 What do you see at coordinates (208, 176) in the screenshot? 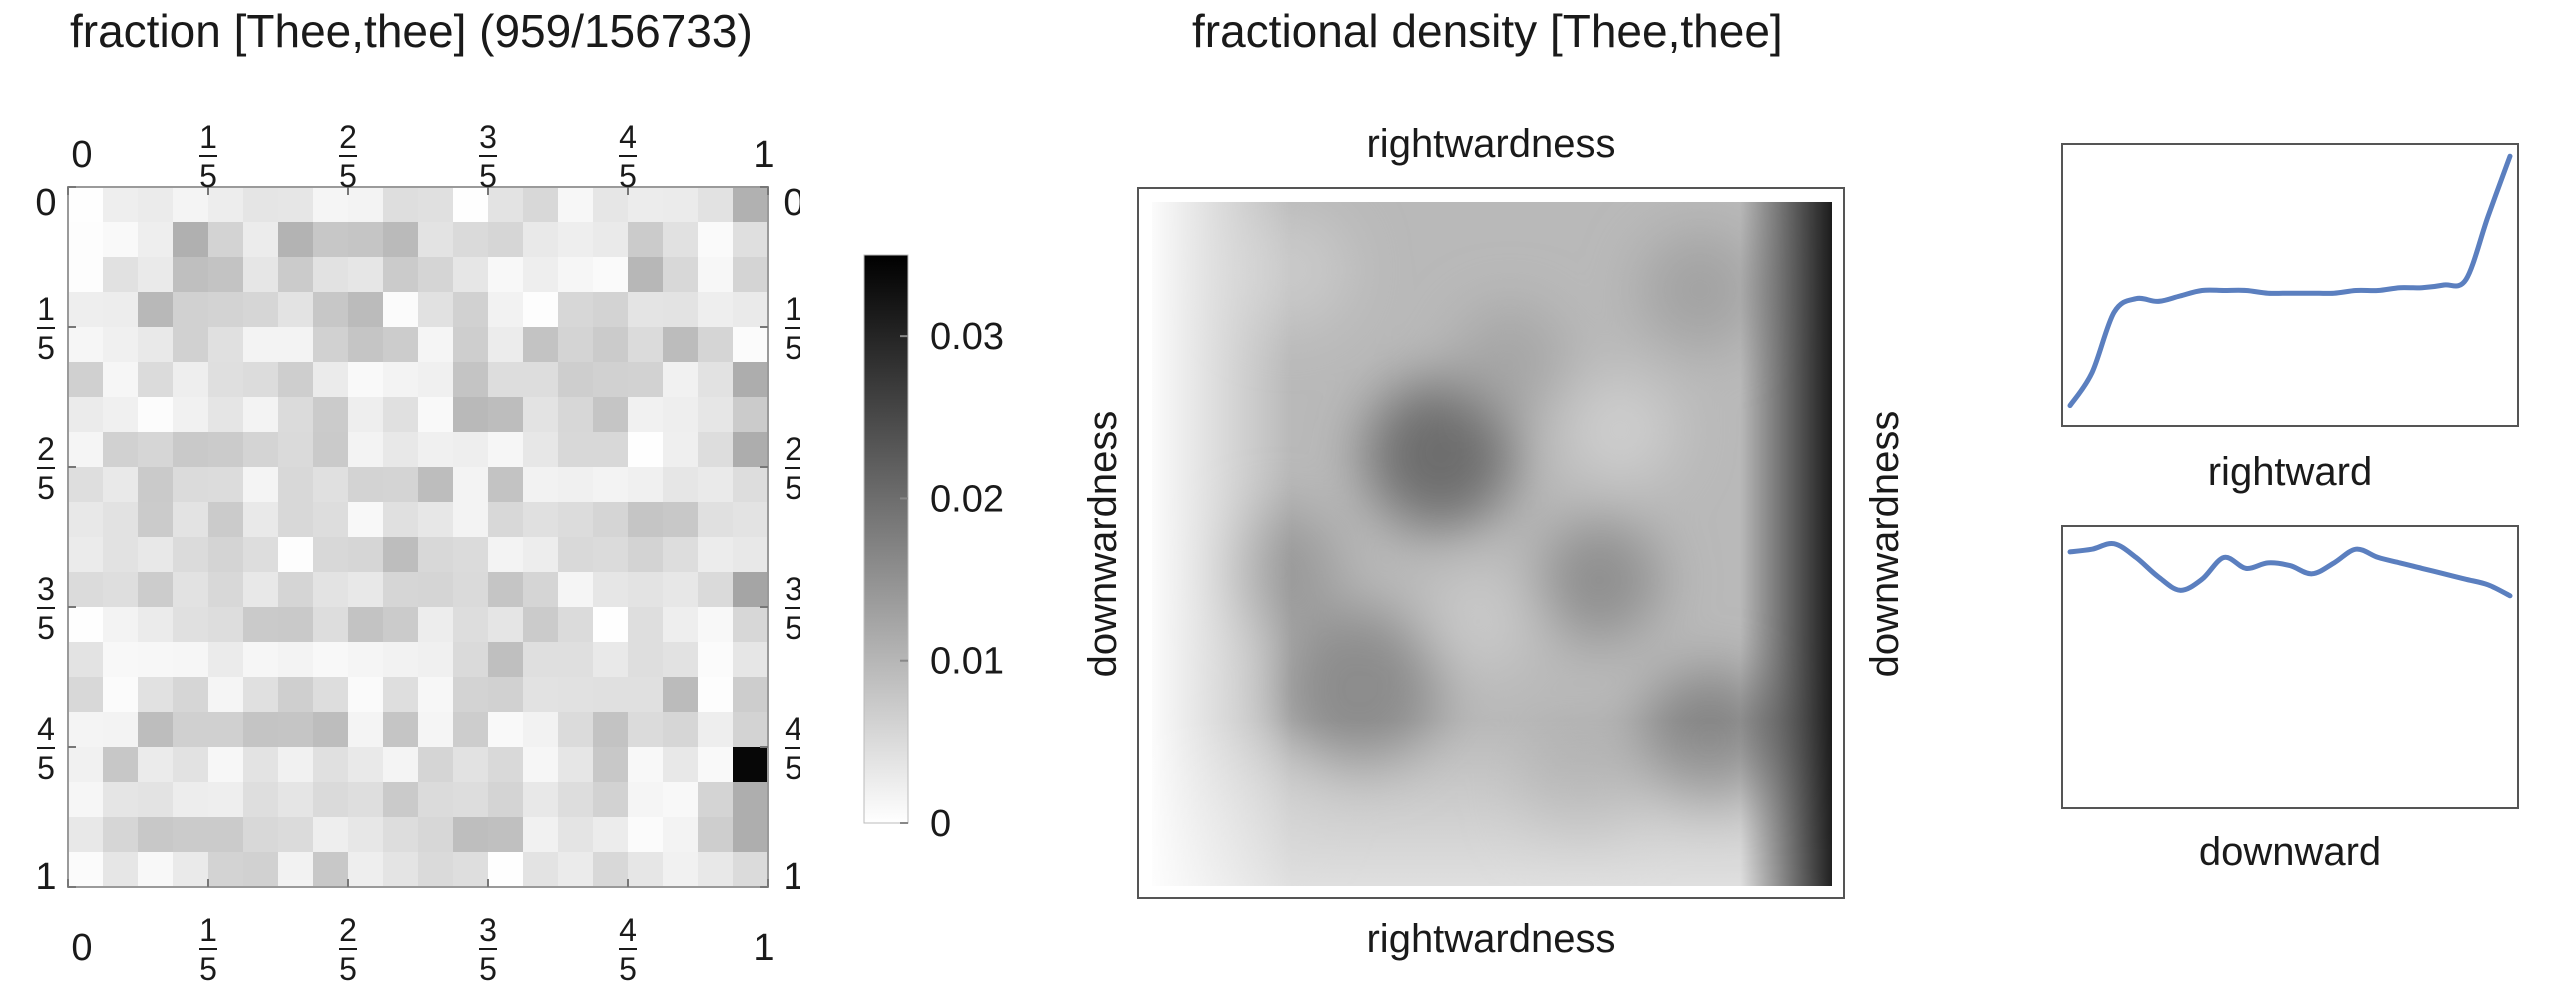
I see `x-tick-top-denominator: 5` at bounding box center [208, 176].